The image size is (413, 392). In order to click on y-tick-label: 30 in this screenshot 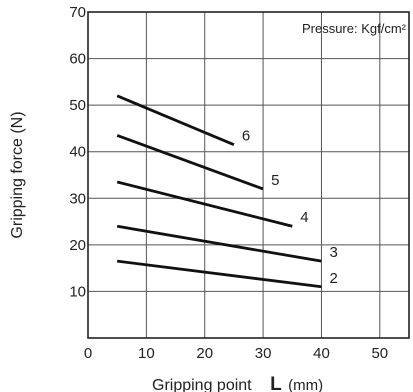, I will do `click(77, 198)`.